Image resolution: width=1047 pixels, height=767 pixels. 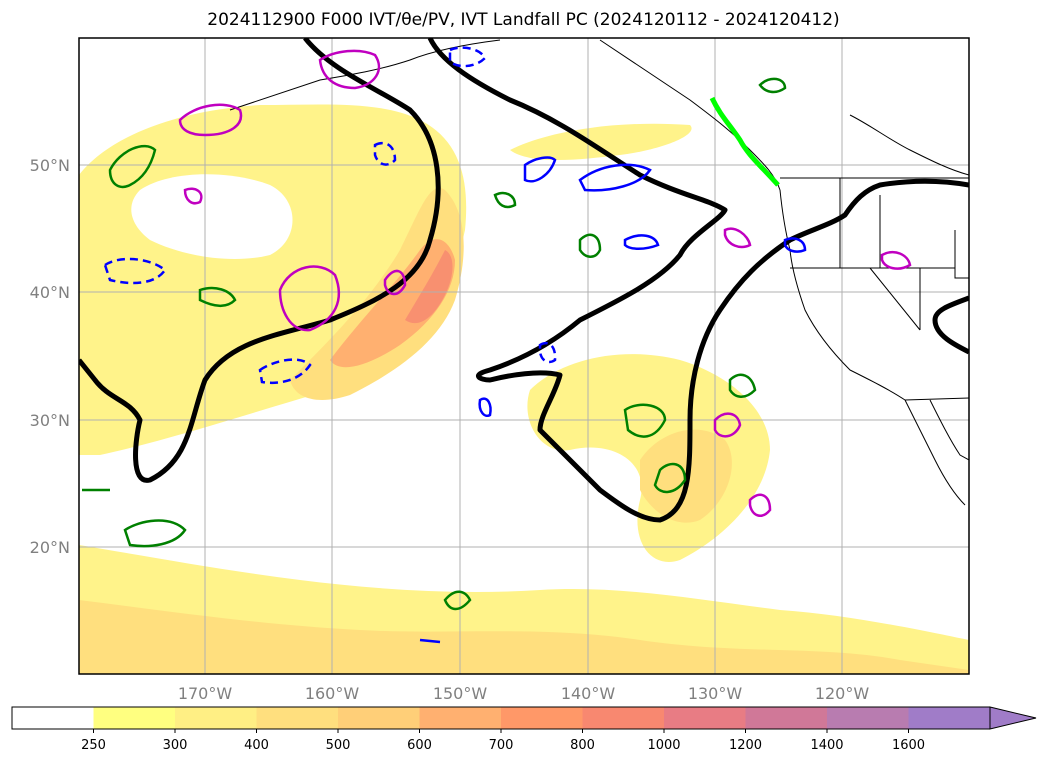 What do you see at coordinates (524, 637) in the screenshot?
I see `ivt-southern-mid` at bounding box center [524, 637].